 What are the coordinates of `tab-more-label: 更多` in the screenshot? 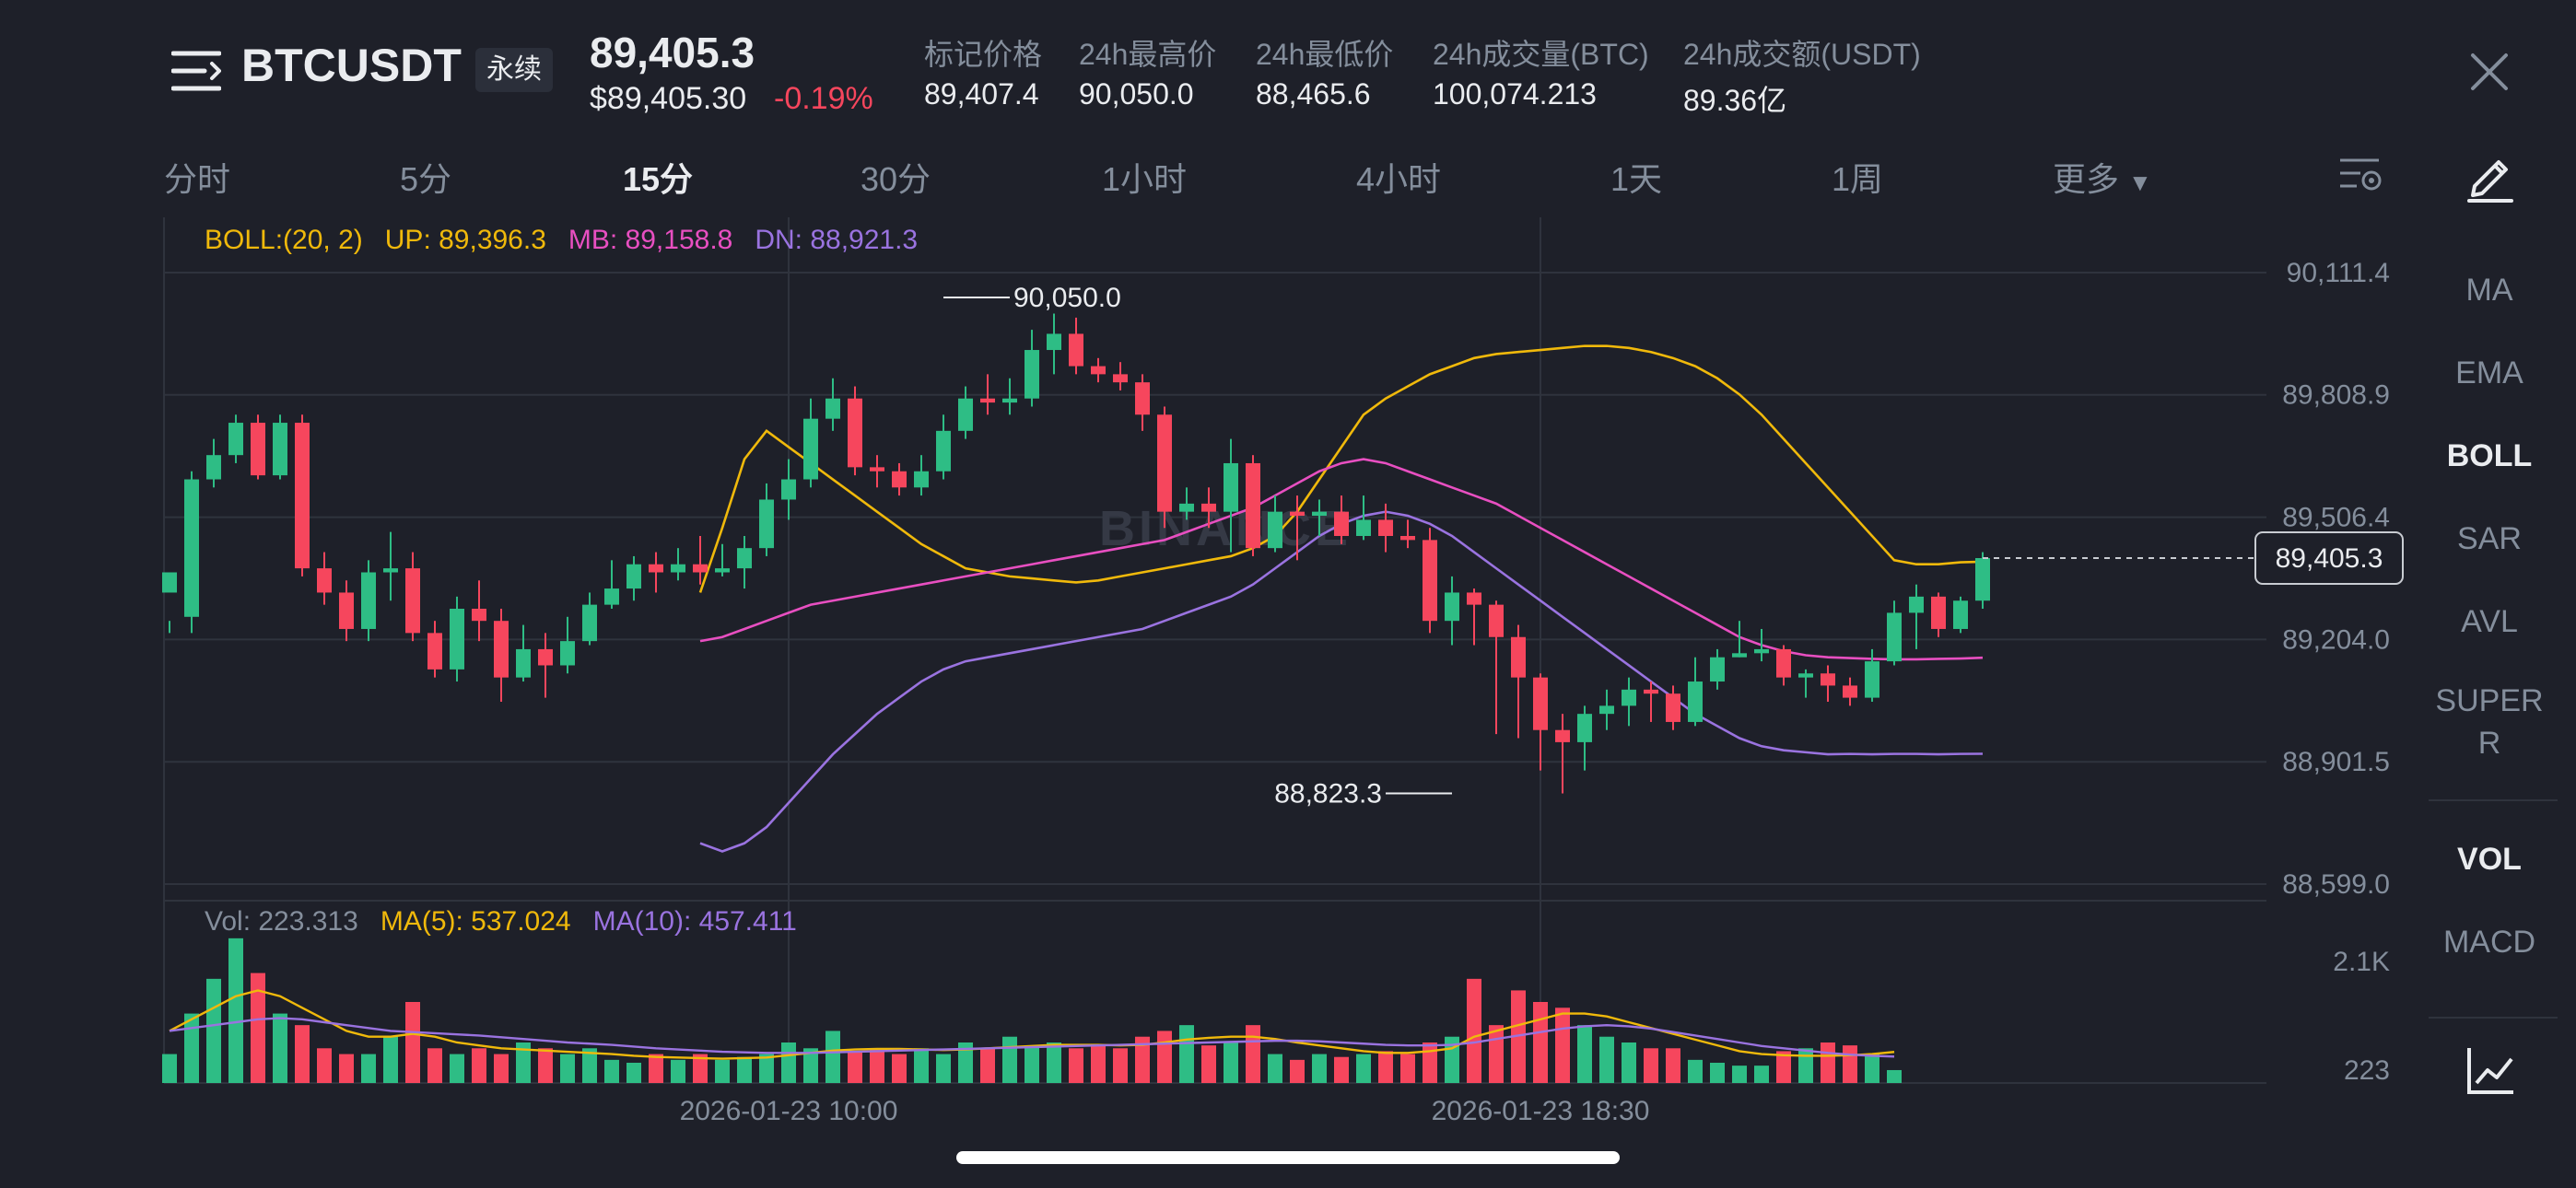 It's located at (2086, 179).